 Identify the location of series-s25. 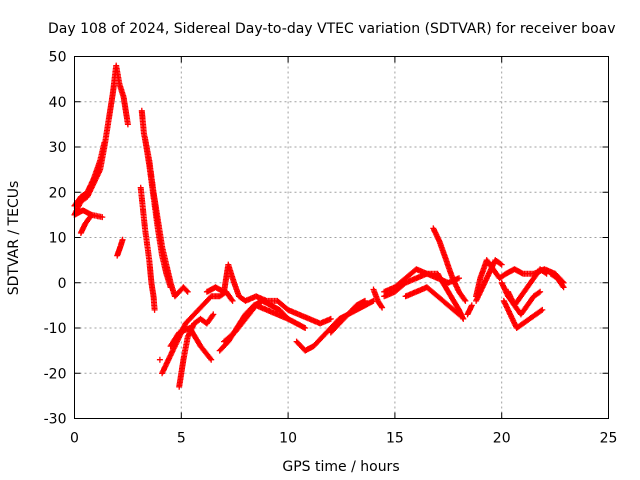
(489, 280).